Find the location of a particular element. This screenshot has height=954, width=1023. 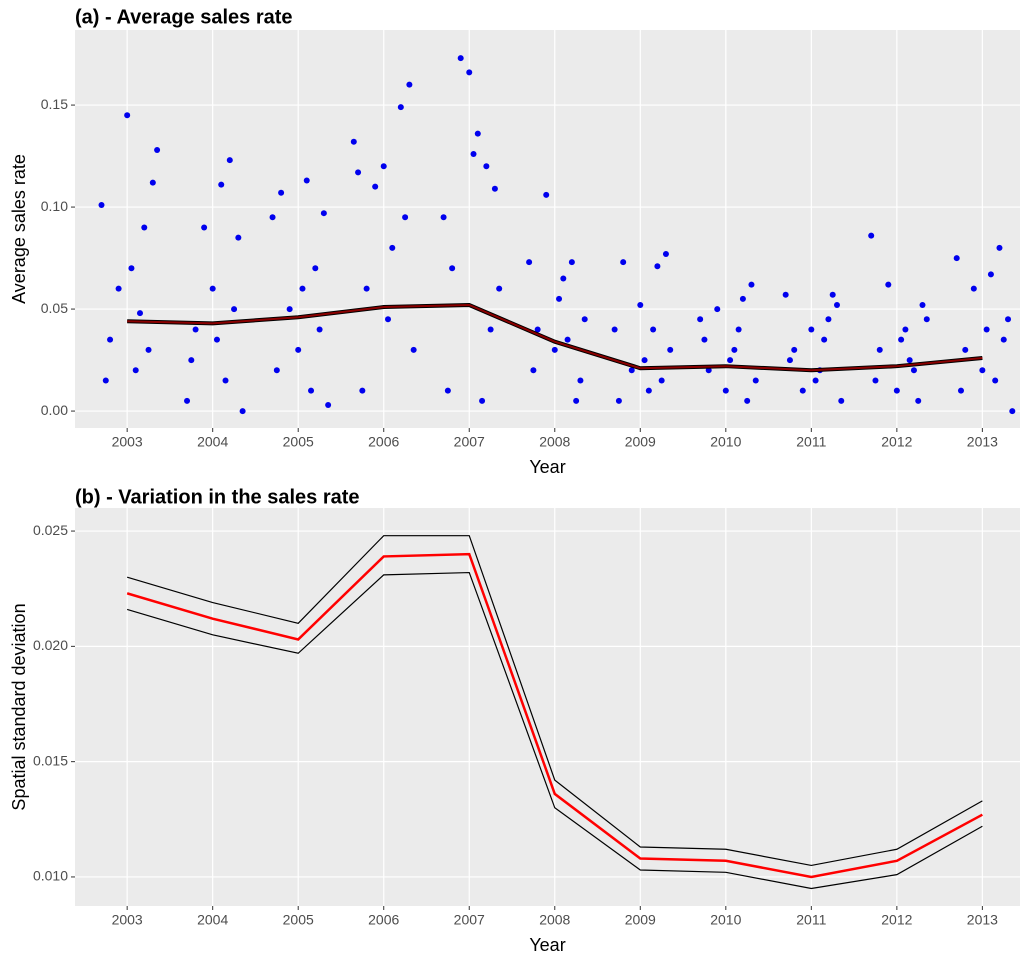

y-tick-label: 0.00 is located at coordinates (54, 410).